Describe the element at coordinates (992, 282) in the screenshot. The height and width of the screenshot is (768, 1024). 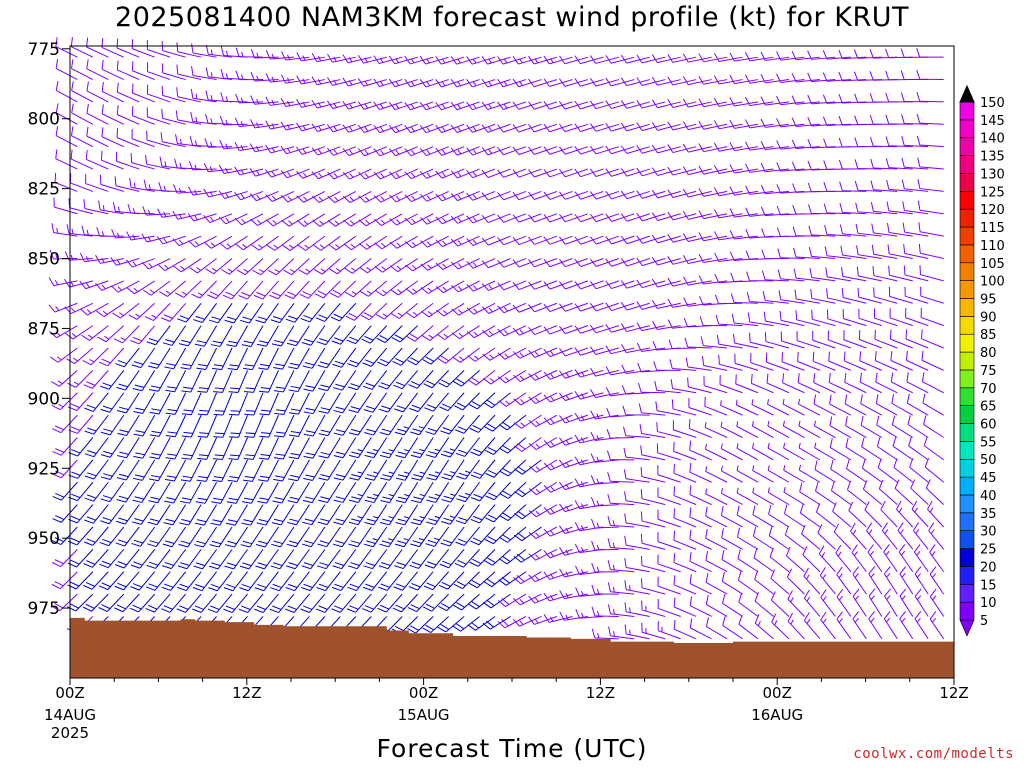
I see `colorbar-label: 100` at that location.